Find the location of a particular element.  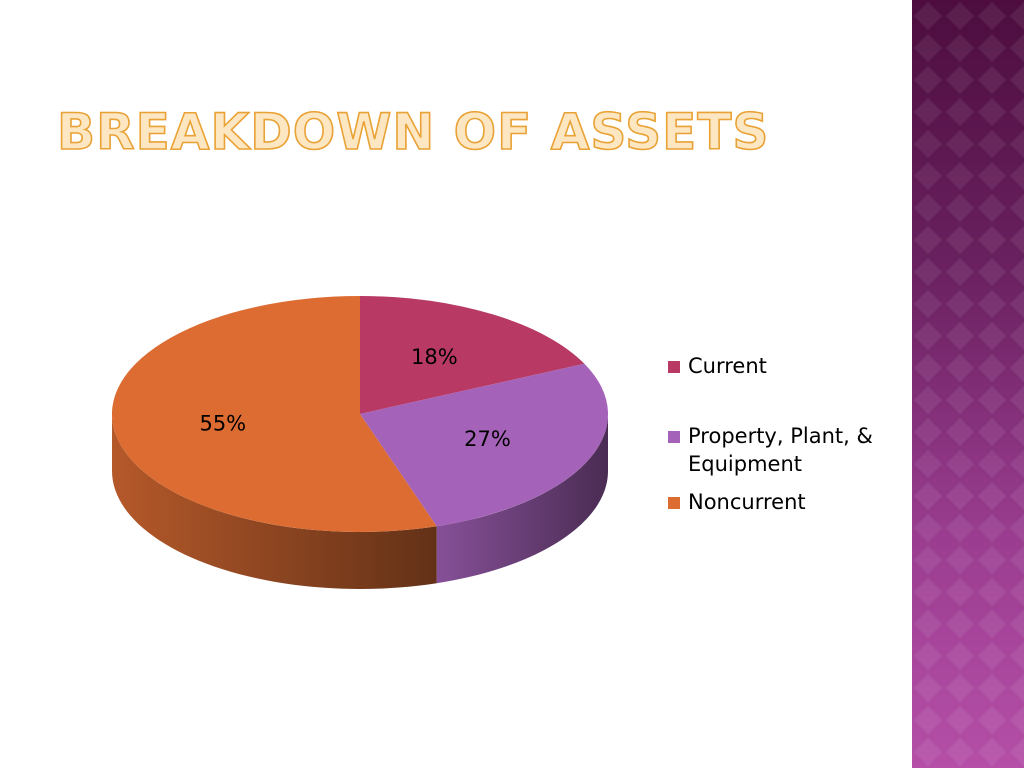

legend-item-1: Property, Plant, & Equipment is located at coordinates (785, 450).